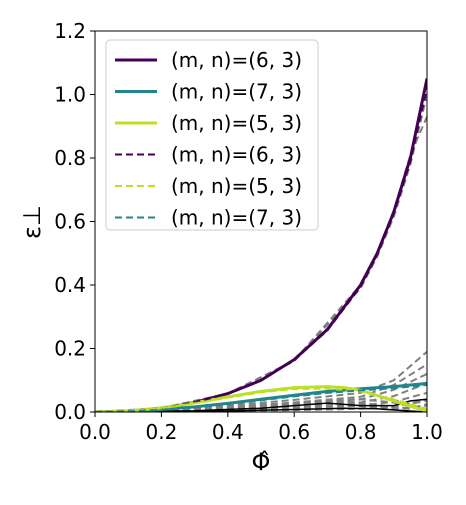 This screenshot has width=466, height=505. I want to click on x-tick-label: 0.2, so click(161, 432).